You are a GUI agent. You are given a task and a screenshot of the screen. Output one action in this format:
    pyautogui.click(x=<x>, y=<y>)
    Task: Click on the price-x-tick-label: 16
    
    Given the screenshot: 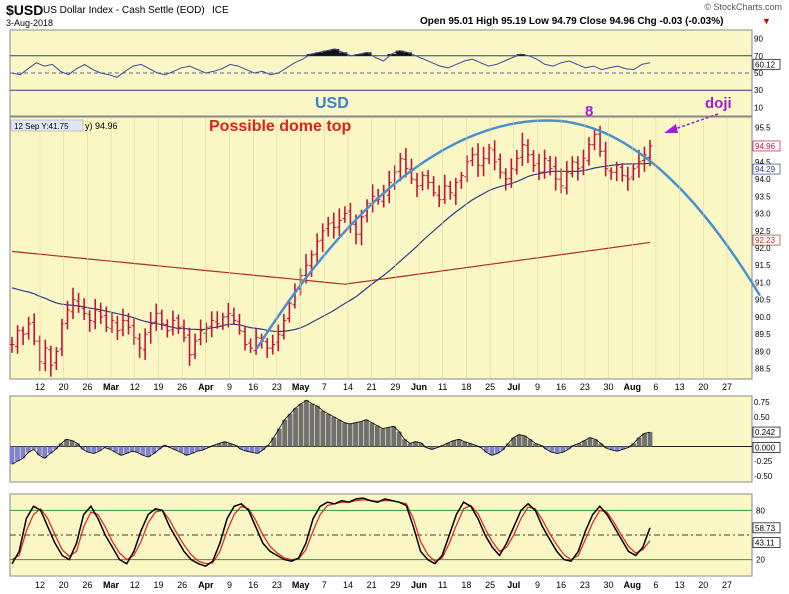 What is the action you would take?
    pyautogui.click(x=561, y=387)
    